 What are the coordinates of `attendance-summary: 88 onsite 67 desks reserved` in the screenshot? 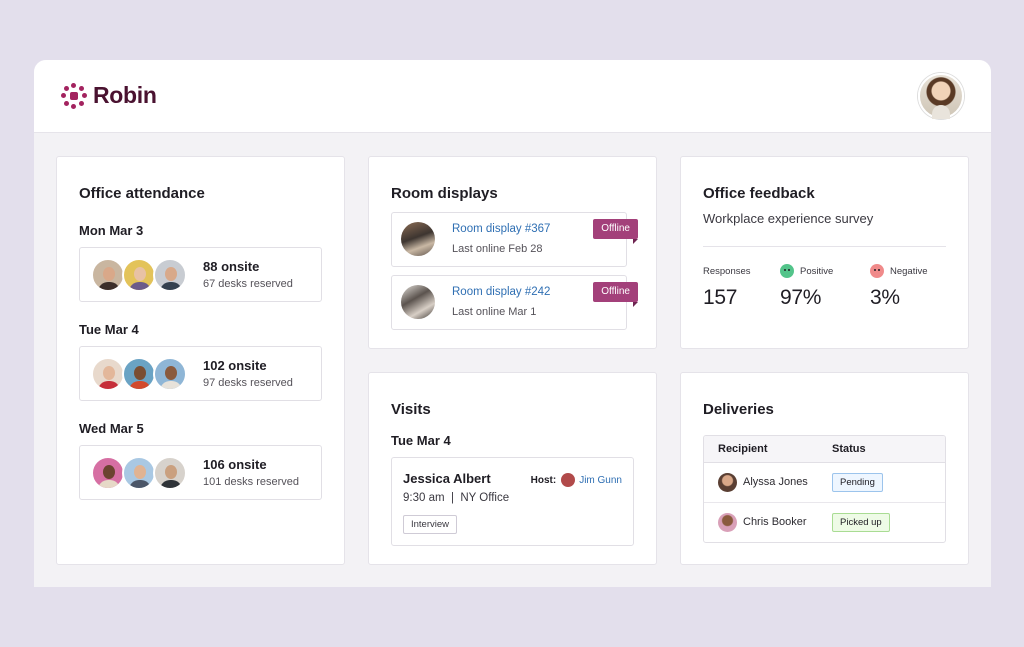 It's located at (200, 274).